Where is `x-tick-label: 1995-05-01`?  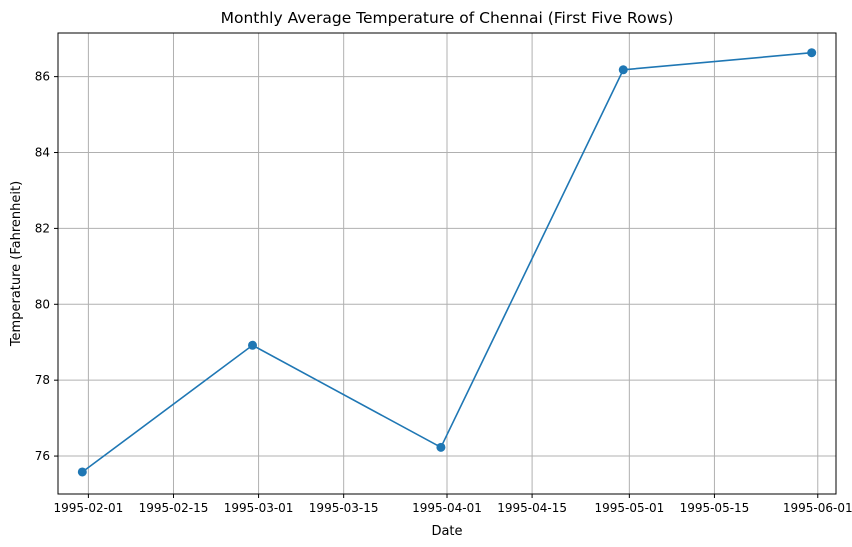
x-tick-label: 1995-05-01 is located at coordinates (629, 508).